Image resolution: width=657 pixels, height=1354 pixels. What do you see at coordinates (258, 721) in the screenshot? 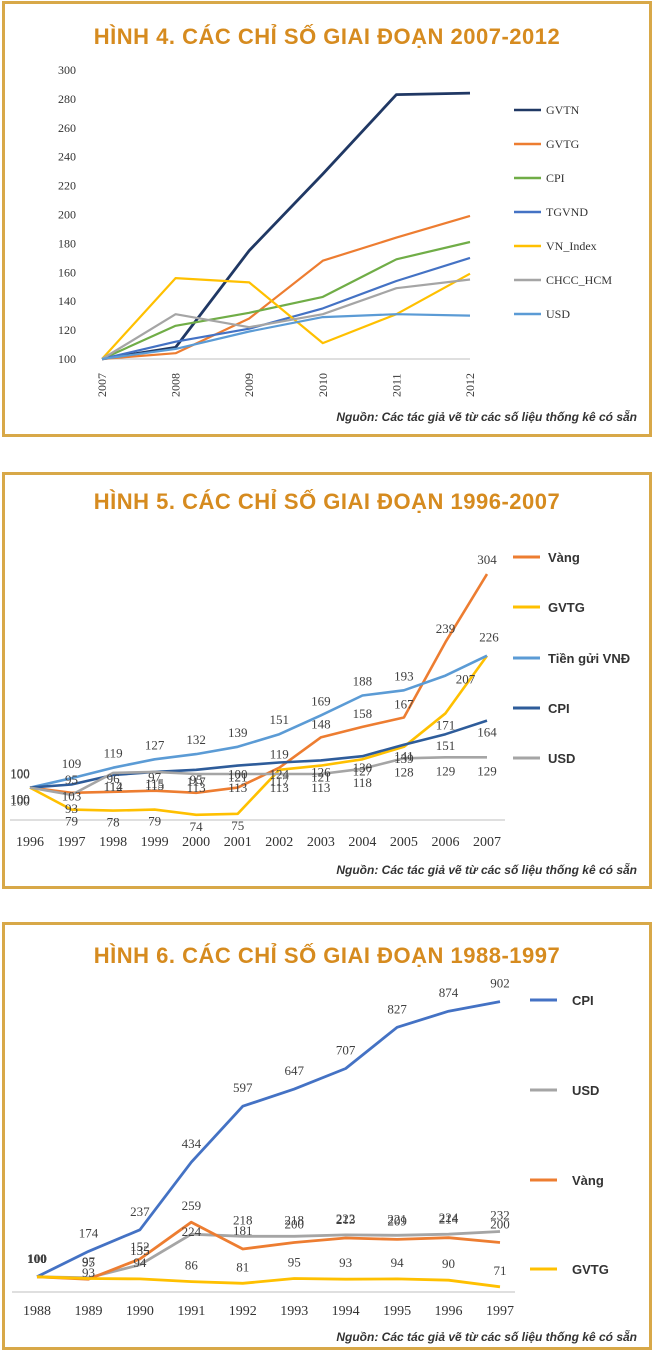
I see `series-line-ti-n-g-i-vn` at bounding box center [258, 721].